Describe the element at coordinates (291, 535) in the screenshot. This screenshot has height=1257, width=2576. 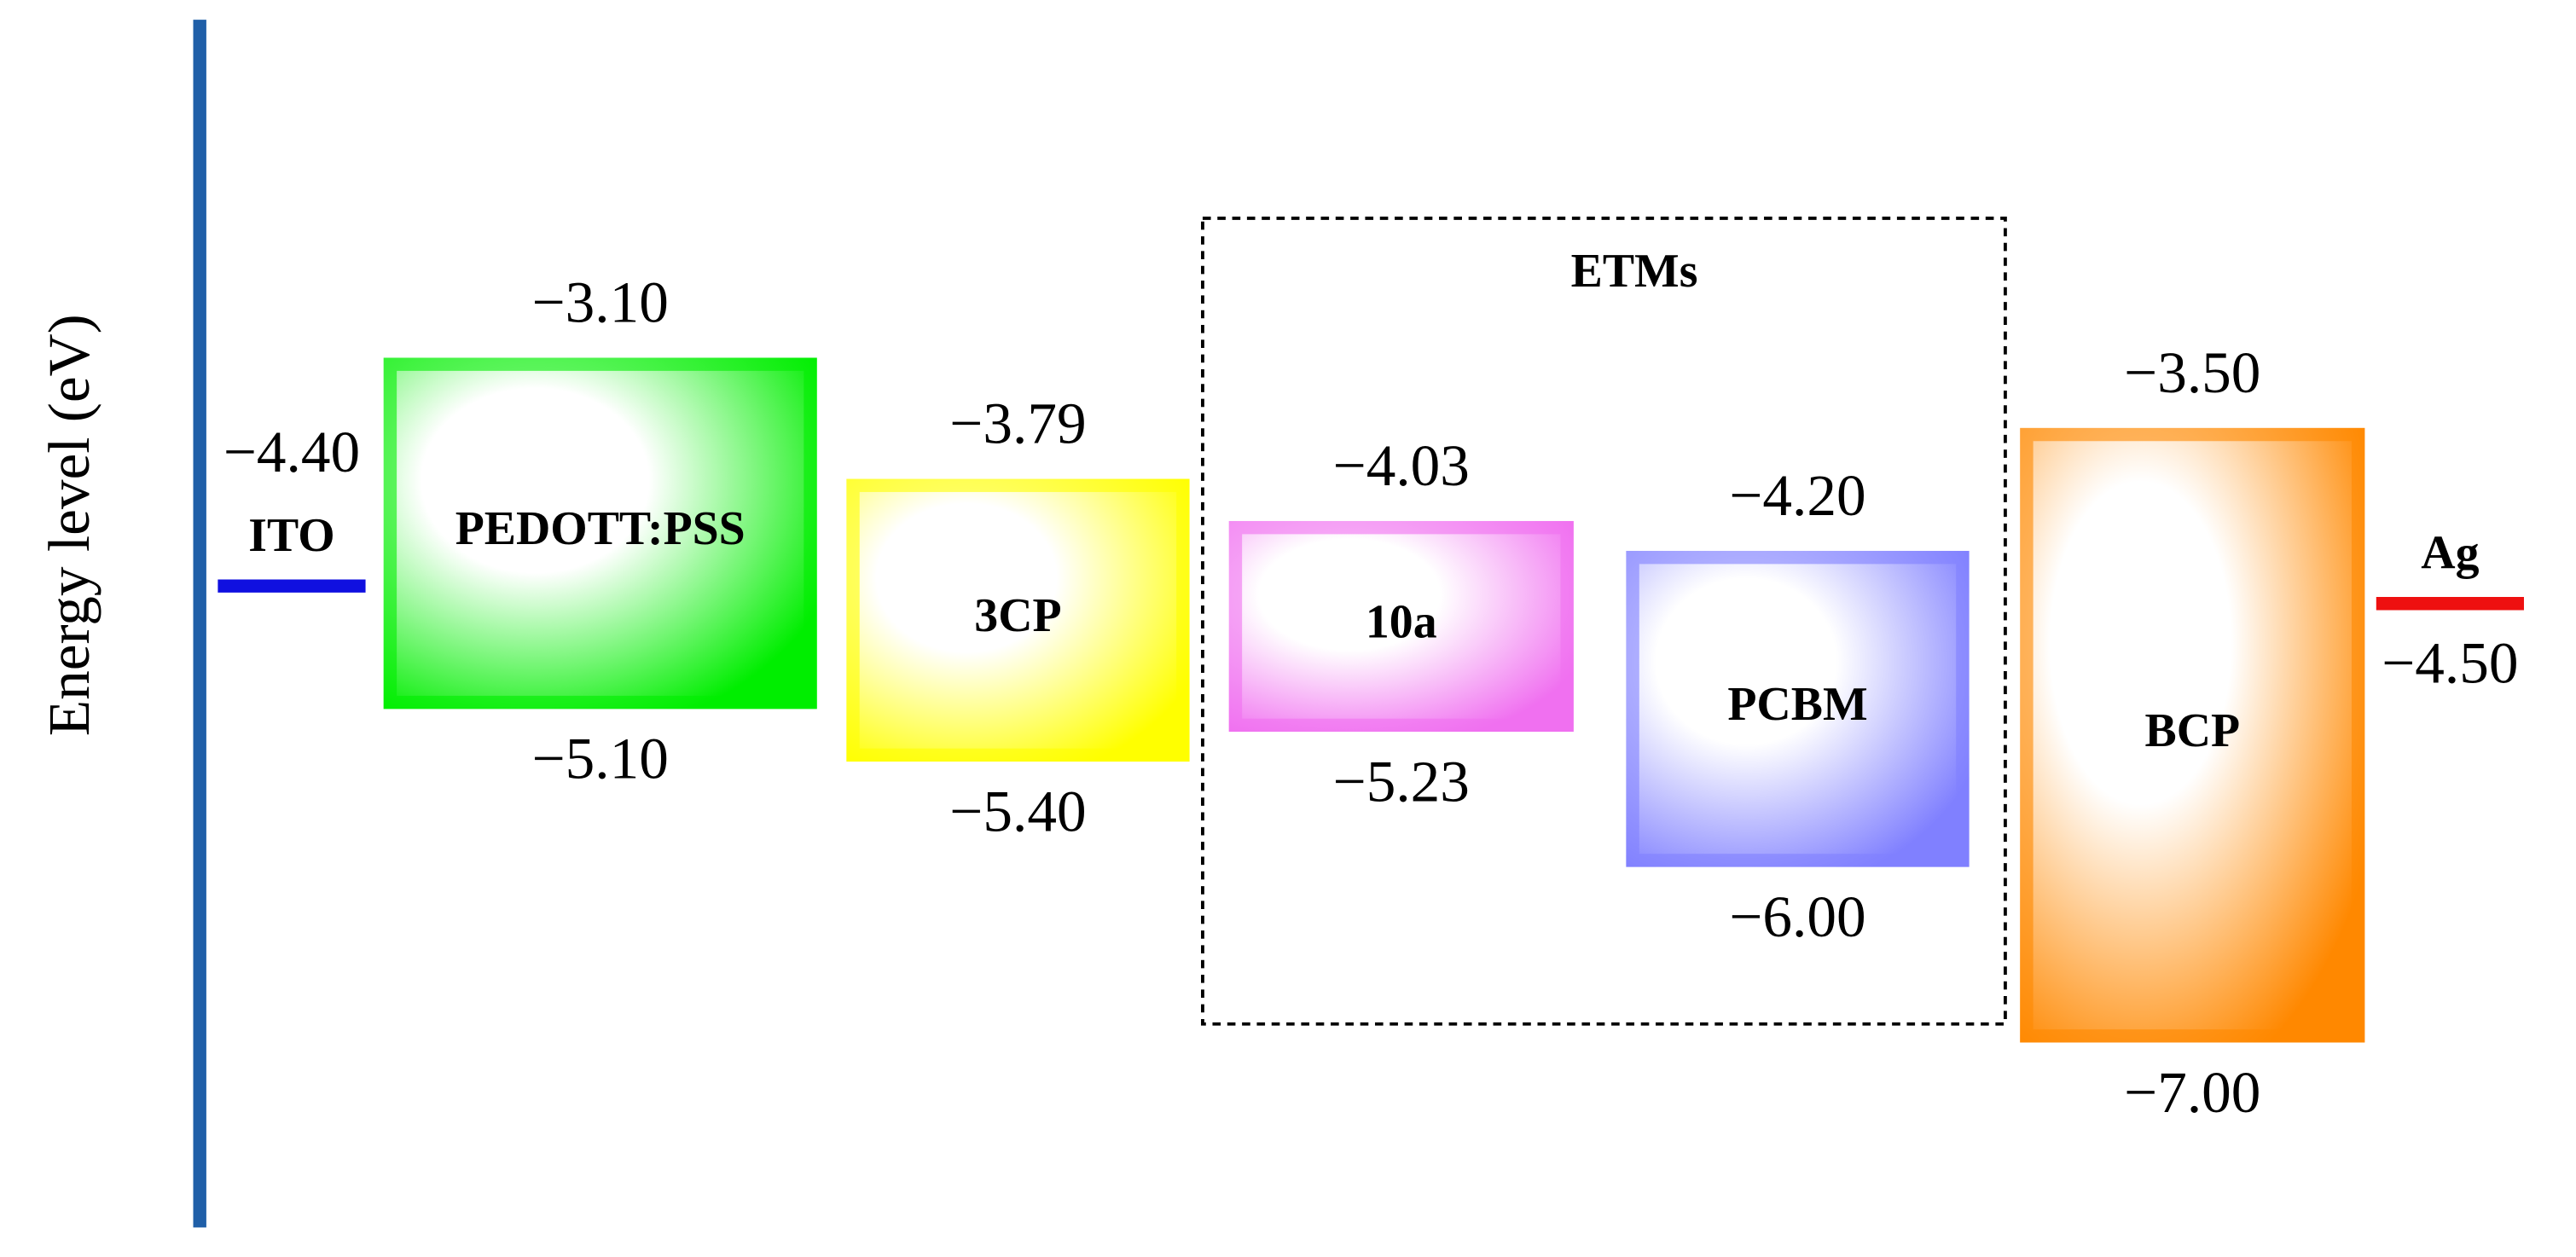
I see `electrode-name: ITO` at that location.